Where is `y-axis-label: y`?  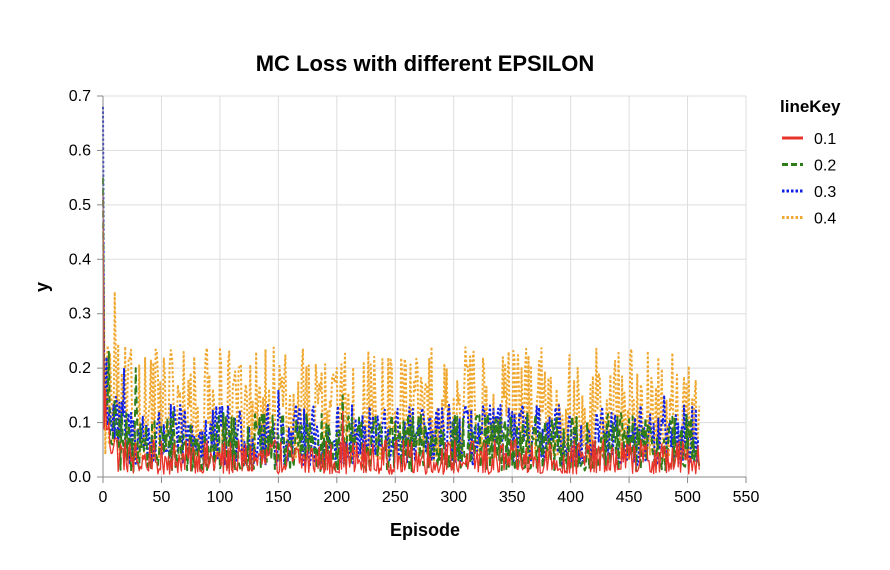 y-axis-label: y is located at coordinates (42, 287).